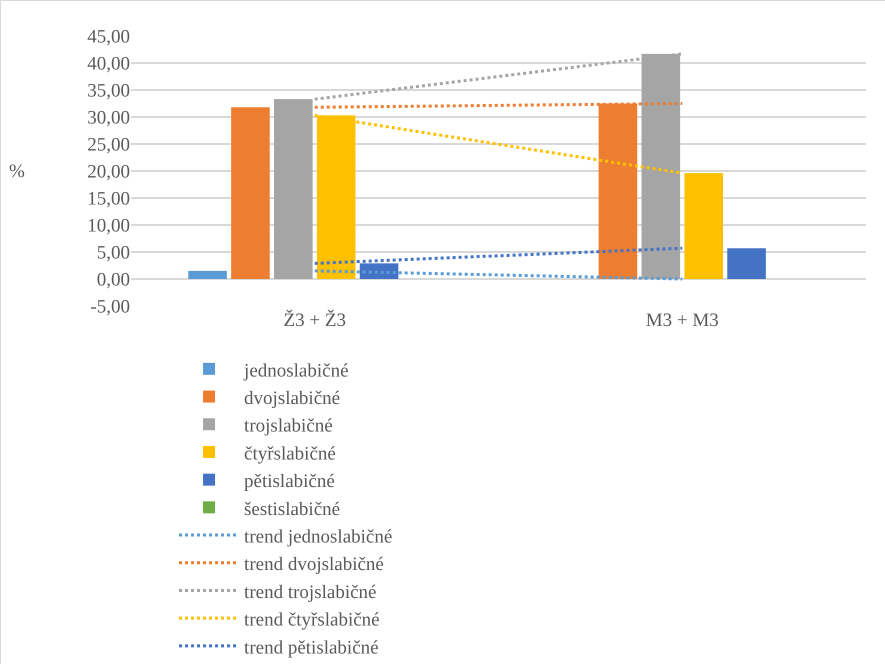 The width and height of the screenshot is (885, 664). Describe the element at coordinates (310, 592) in the screenshot. I see `legend-label: trend trojslabičné` at that location.